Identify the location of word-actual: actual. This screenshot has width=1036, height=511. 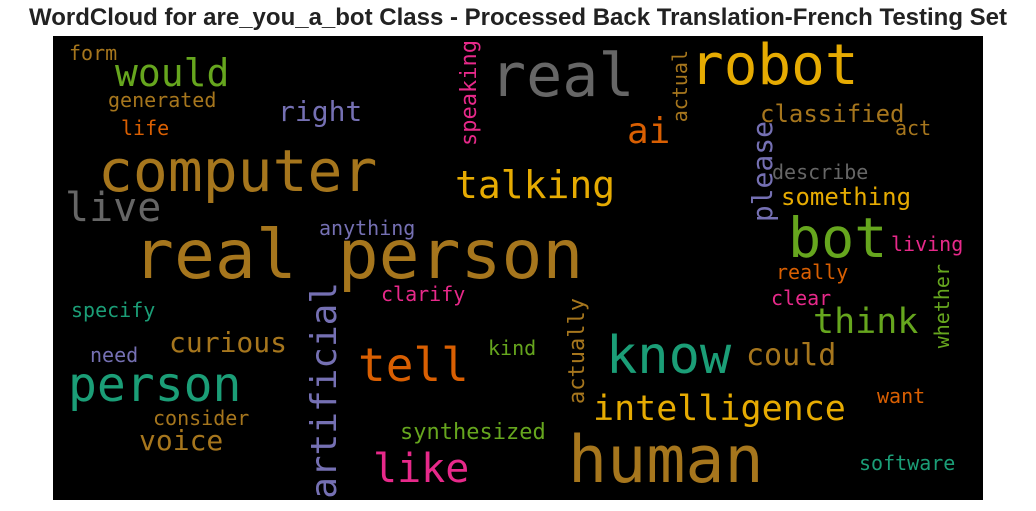
(680, 86).